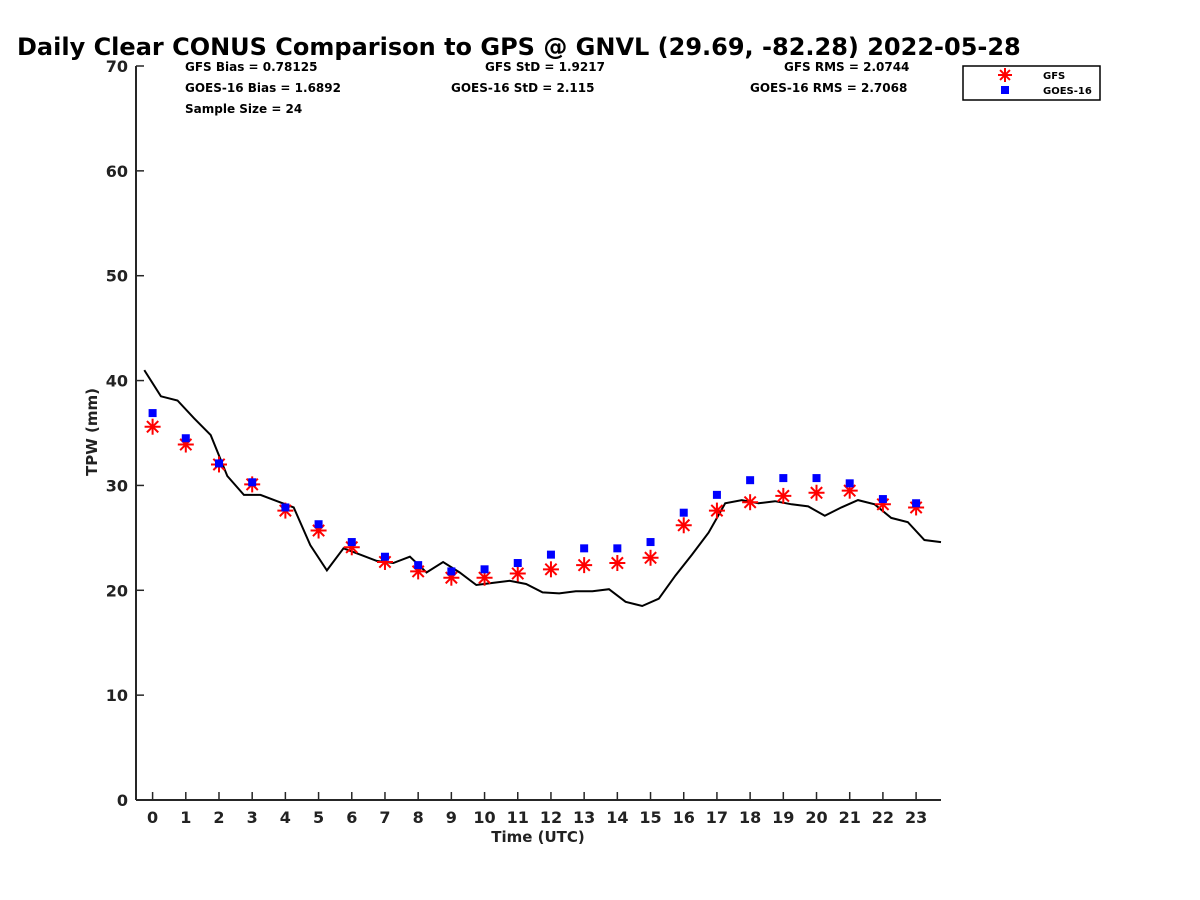 This screenshot has width=1200, height=900. Describe the element at coordinates (522, 88) in the screenshot. I see `stat-goes-std: GOES-16 StD = 2.115` at that location.